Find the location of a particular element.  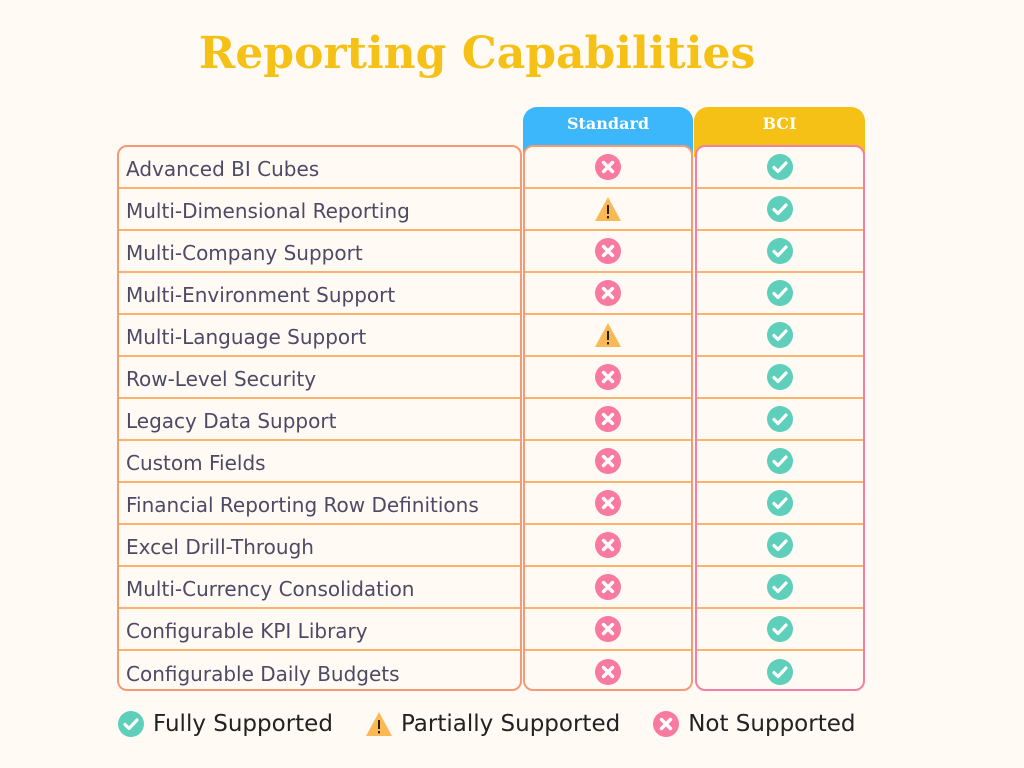

feature-label: Custom Fields is located at coordinates (319, 462).